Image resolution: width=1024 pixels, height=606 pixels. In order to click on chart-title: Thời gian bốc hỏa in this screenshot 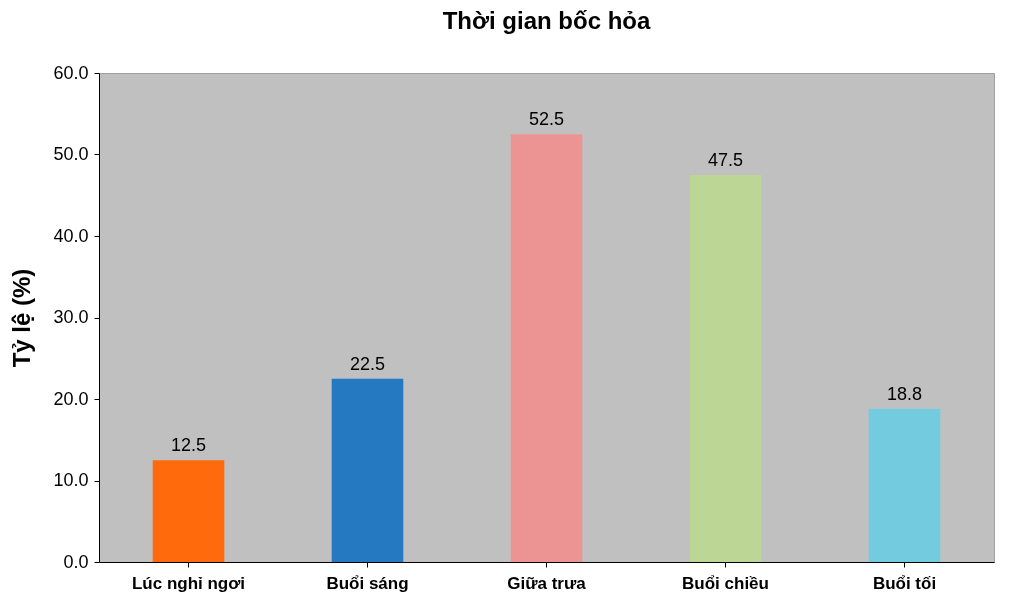, I will do `click(547, 20)`.